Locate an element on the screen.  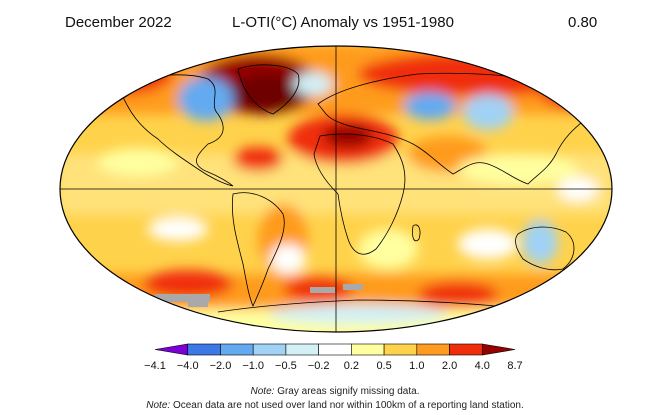
legend-tick-label: −0.5 is located at coordinates (286, 366).